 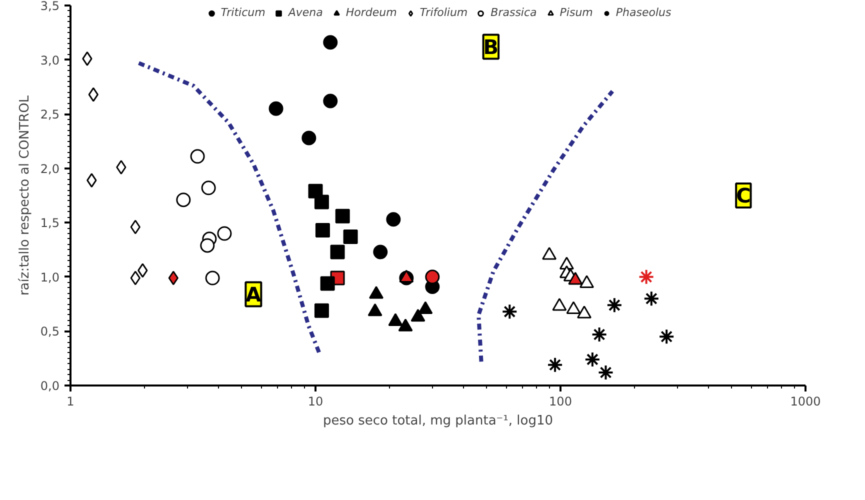 I want to click on legend-label: Trifolium, so click(x=444, y=12).